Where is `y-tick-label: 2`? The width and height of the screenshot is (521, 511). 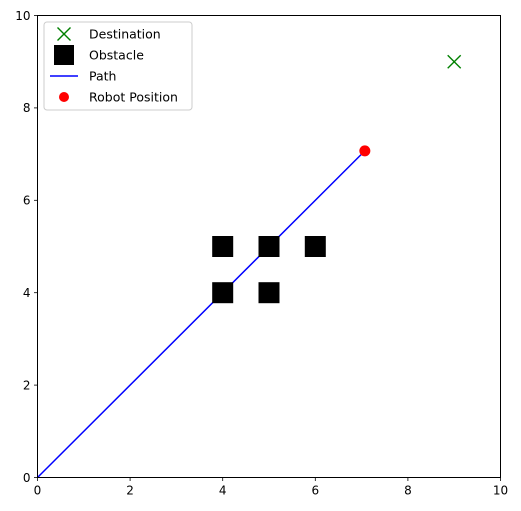
y-tick-label: 2 is located at coordinates (27, 385).